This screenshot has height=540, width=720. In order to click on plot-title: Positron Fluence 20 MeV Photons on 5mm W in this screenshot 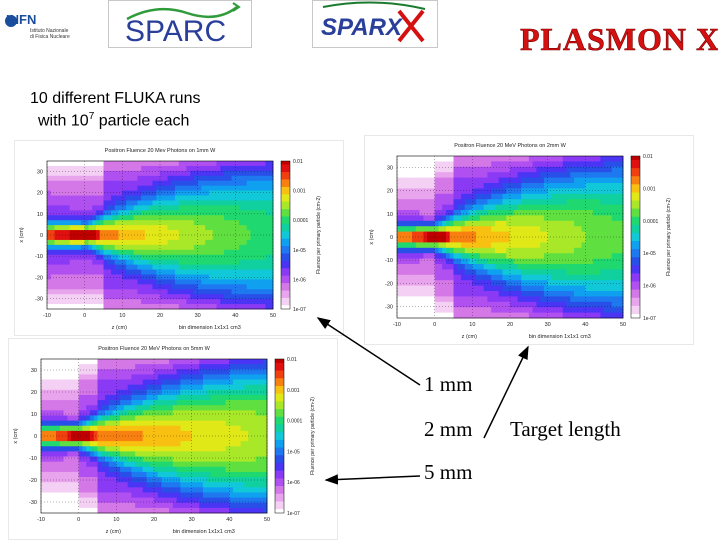, I will do `click(154, 349)`.